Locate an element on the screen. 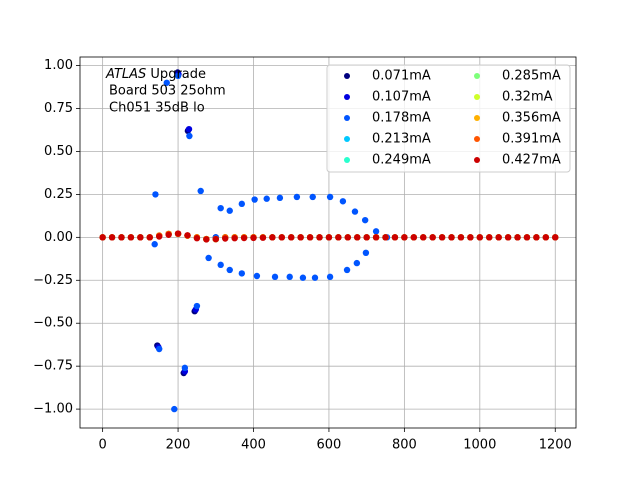 Image resolution: width=640 pixels, height=480 pixels. y-tick-label: −0.75 is located at coordinates (53, 366).